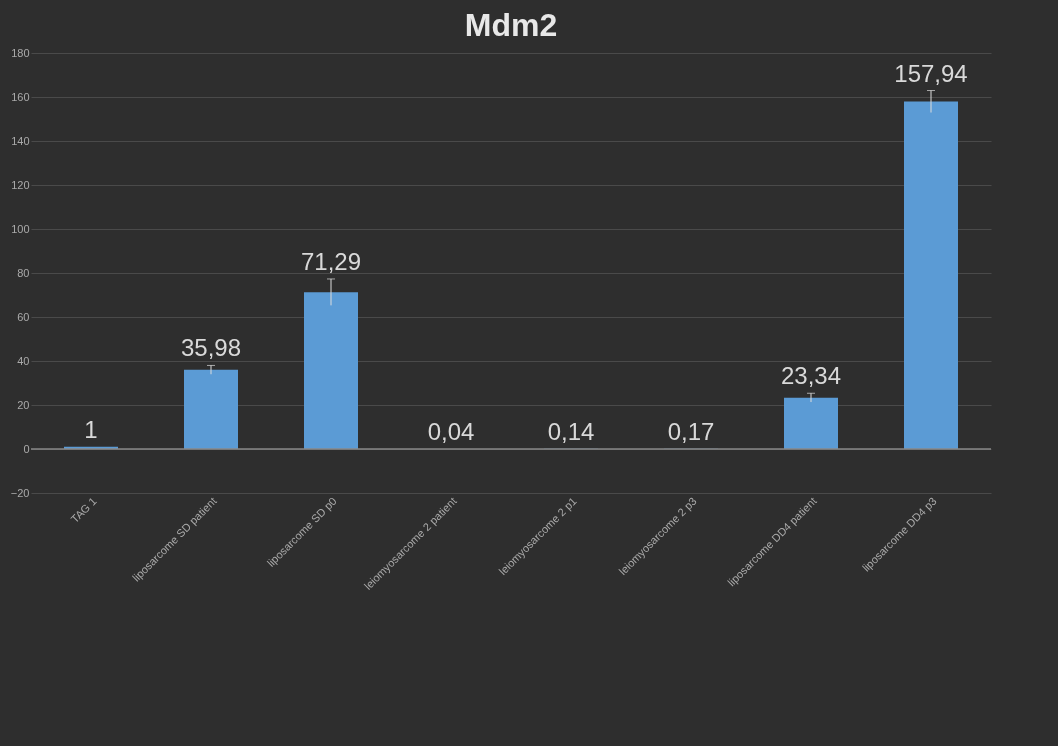 The height and width of the screenshot is (746, 1058). What do you see at coordinates (931, 73) in the screenshot?
I see `data-label: 157,94` at bounding box center [931, 73].